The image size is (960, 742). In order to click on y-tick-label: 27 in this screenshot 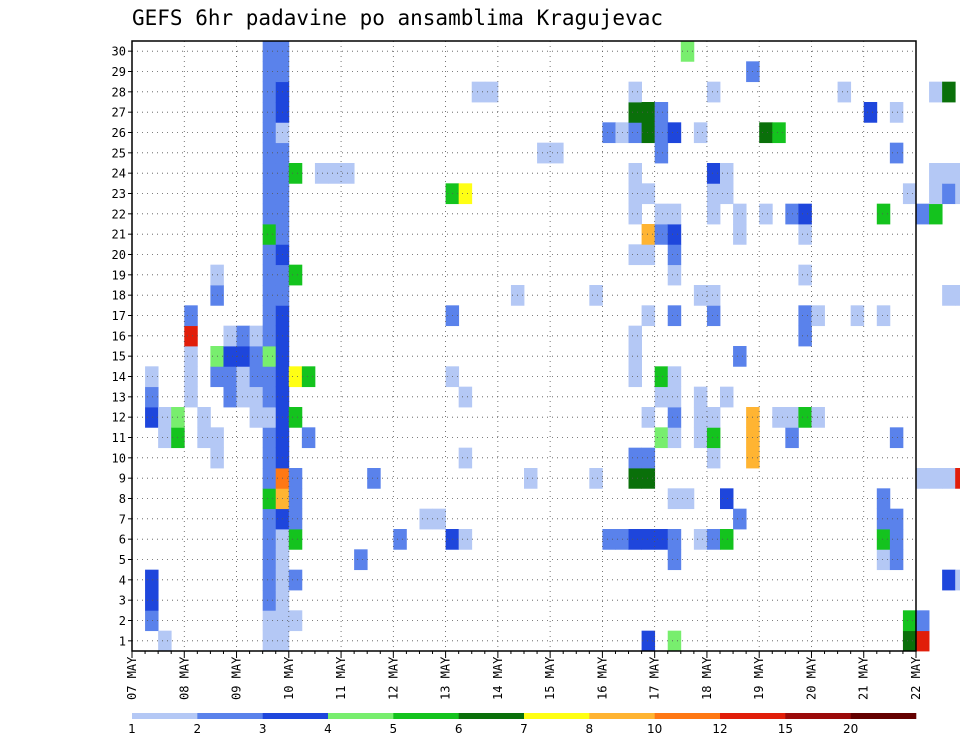, I will do `click(119, 113)`.